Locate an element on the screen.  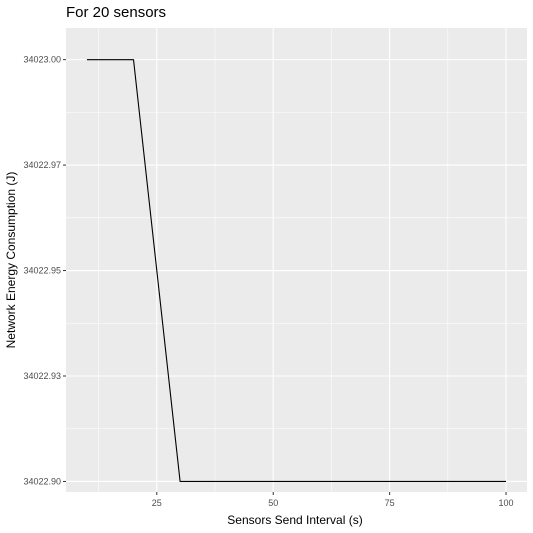
x-tick-label: 100 is located at coordinates (506, 503).